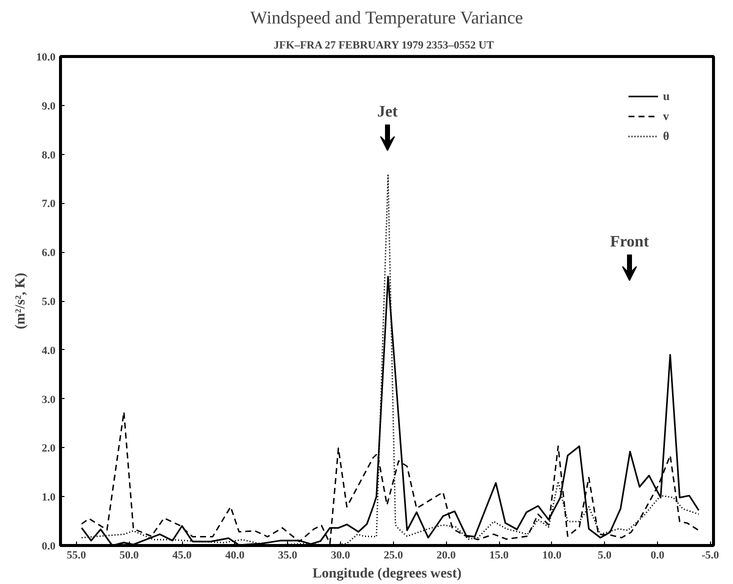 This screenshot has height=584, width=733. What do you see at coordinates (630, 242) in the screenshot?
I see `annotation: Front` at bounding box center [630, 242].